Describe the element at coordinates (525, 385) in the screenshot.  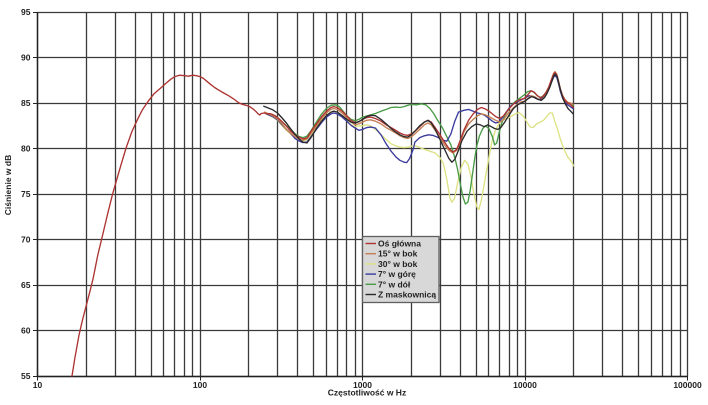
I see `svg-text: 10000` at that location.